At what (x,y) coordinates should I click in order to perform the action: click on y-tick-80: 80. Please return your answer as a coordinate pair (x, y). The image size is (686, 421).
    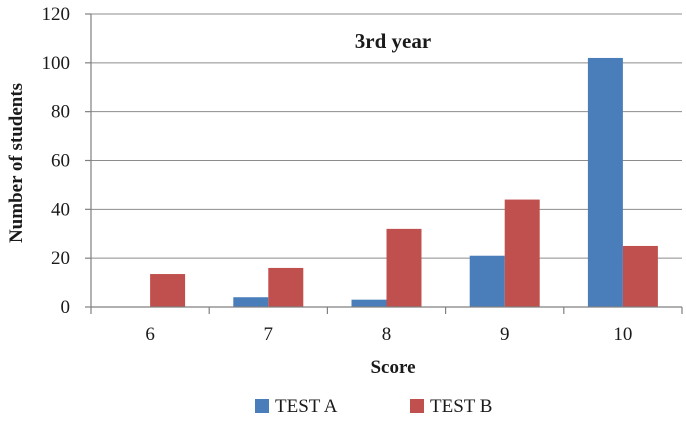
    Looking at the image, I should click on (60, 112).